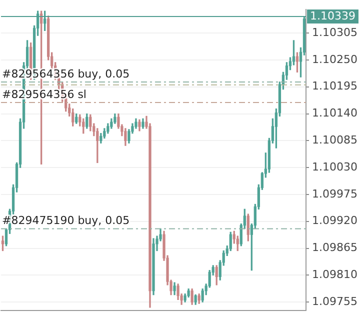 Image resolution: width=360 pixels, height=320 pixels. What do you see at coordinates (335, 193) in the screenshot?
I see `y-tick-label: 1.09975` at bounding box center [335, 193].